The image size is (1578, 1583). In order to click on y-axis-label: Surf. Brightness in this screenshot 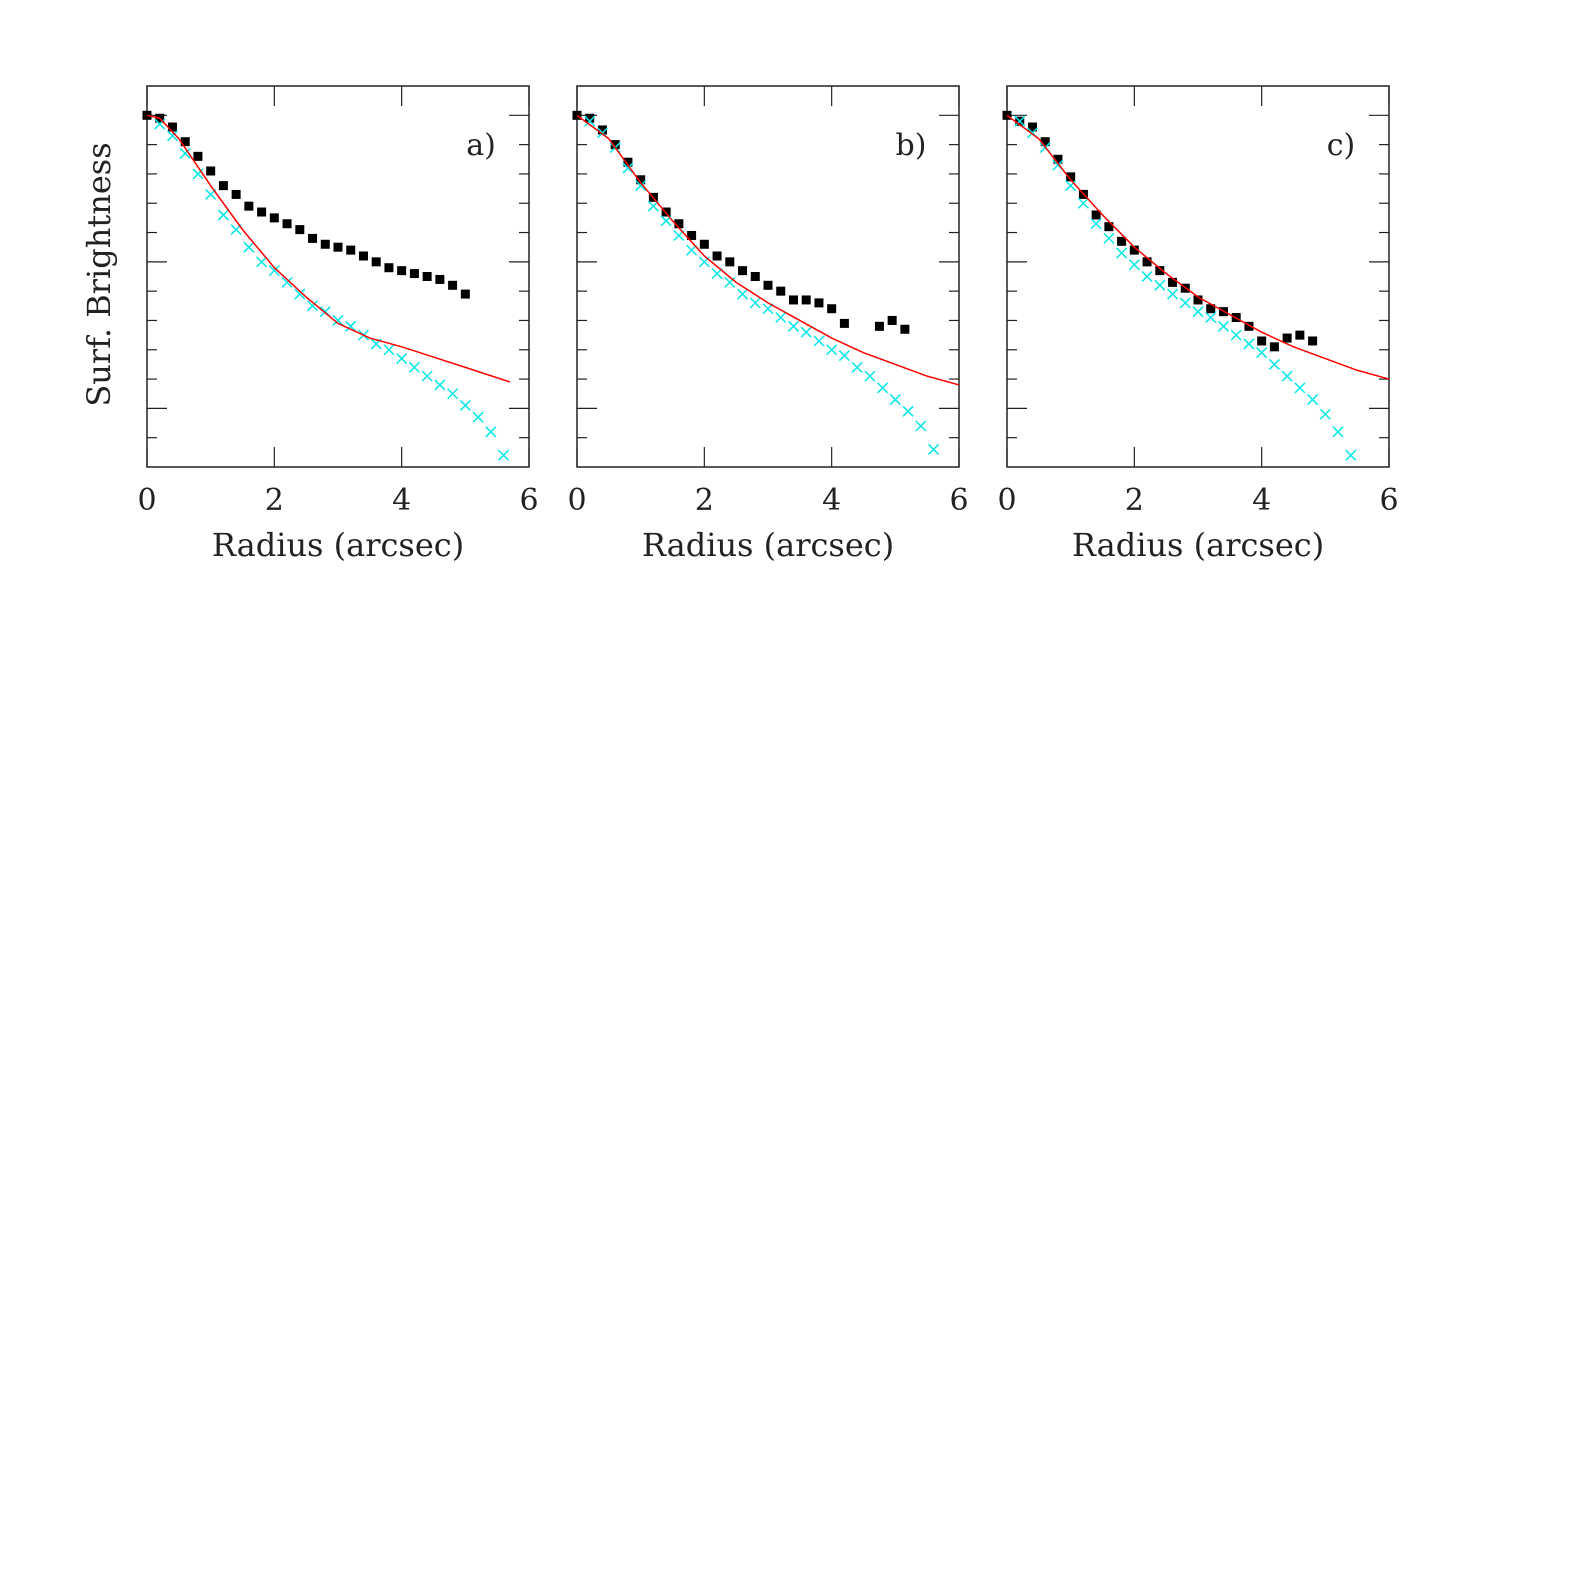, I will do `click(99, 274)`.